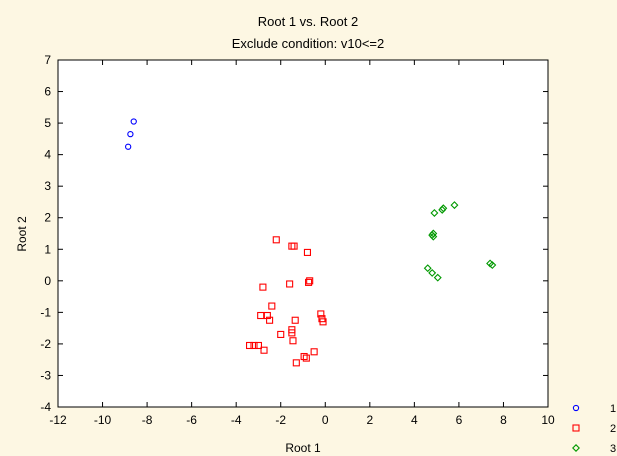 This screenshot has width=617, height=456. Describe the element at coordinates (47, 186) in the screenshot. I see `y-tick-label: 3` at that location.